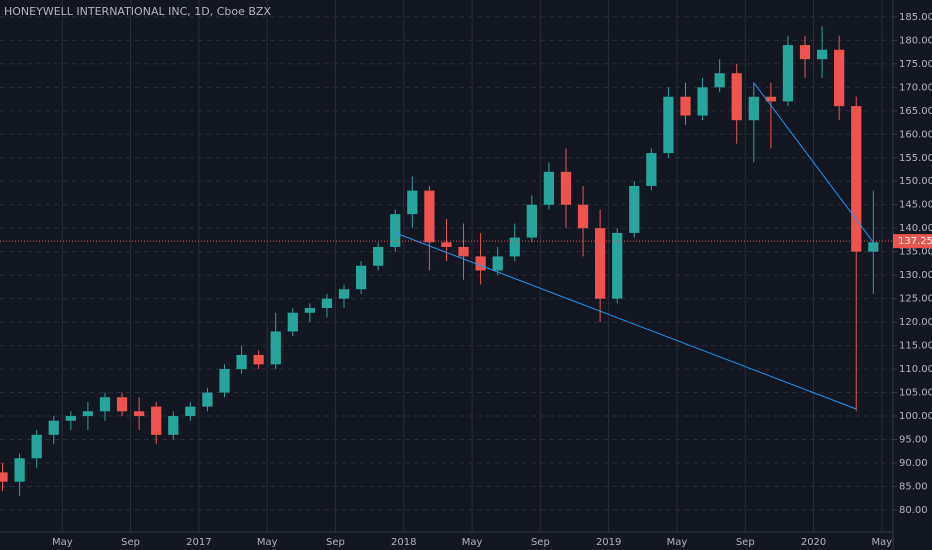 The image size is (932, 550). What do you see at coordinates (915, 299) in the screenshot?
I see `y-tick-label: 125.00` at bounding box center [915, 299].